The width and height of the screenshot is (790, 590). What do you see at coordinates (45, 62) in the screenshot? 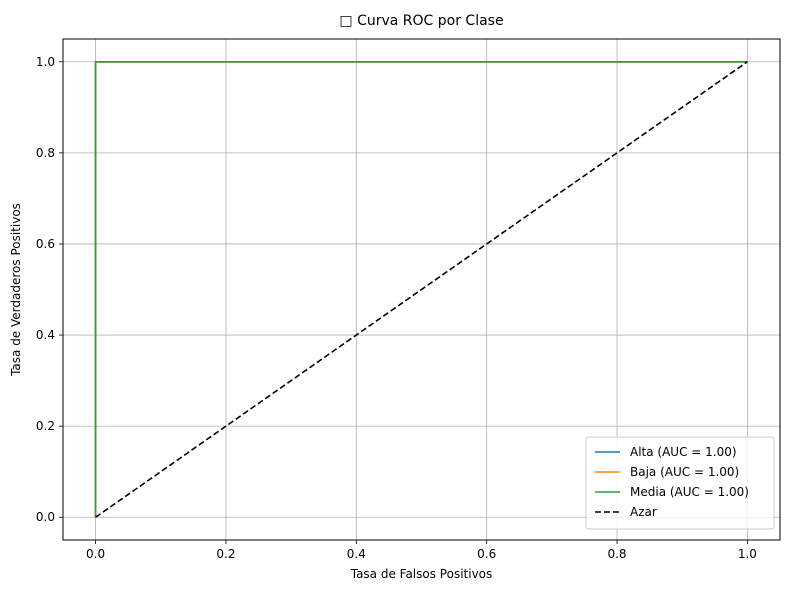
I see `y-tick-label: 1.0` at bounding box center [45, 62].